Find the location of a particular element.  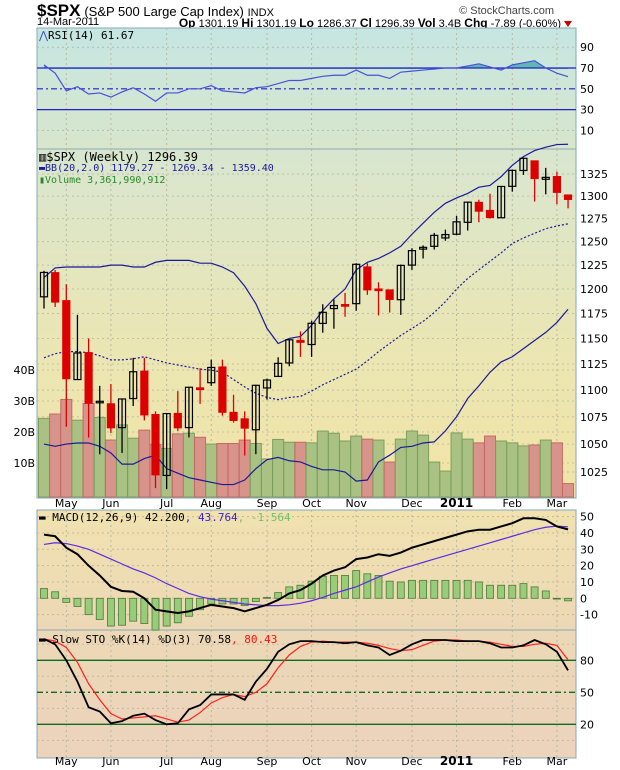

close-label: Cl is located at coordinates (365, 23).